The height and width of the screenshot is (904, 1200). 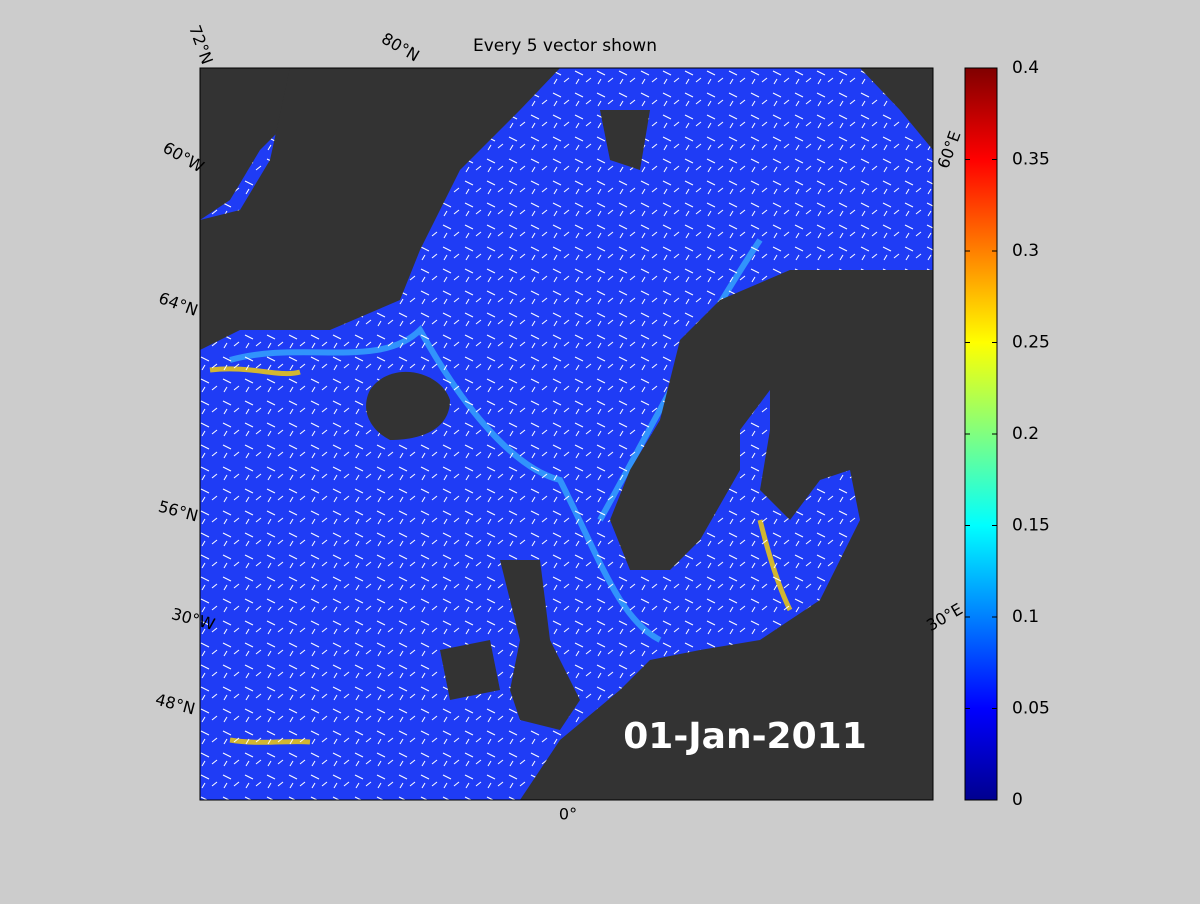 I want to click on graticule-label: 0°, so click(x=568, y=814).